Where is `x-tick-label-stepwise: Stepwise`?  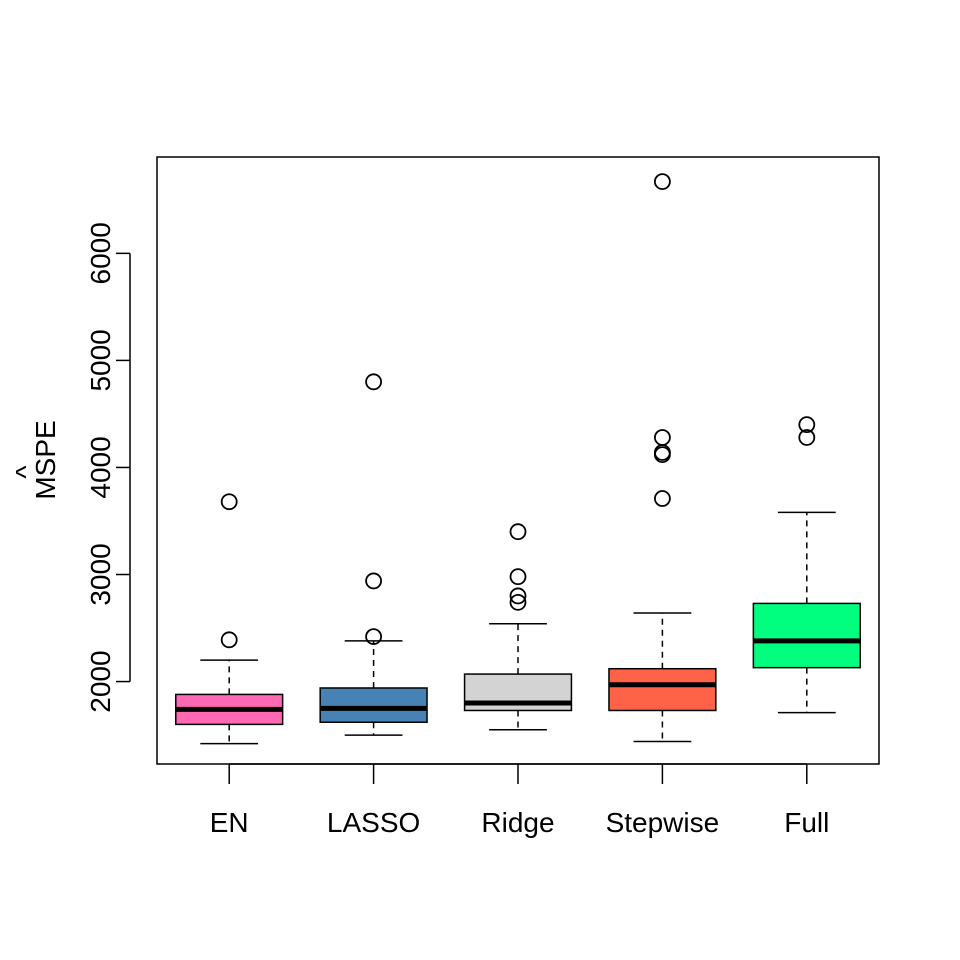
x-tick-label-stepwise: Stepwise is located at coordinates (663, 822).